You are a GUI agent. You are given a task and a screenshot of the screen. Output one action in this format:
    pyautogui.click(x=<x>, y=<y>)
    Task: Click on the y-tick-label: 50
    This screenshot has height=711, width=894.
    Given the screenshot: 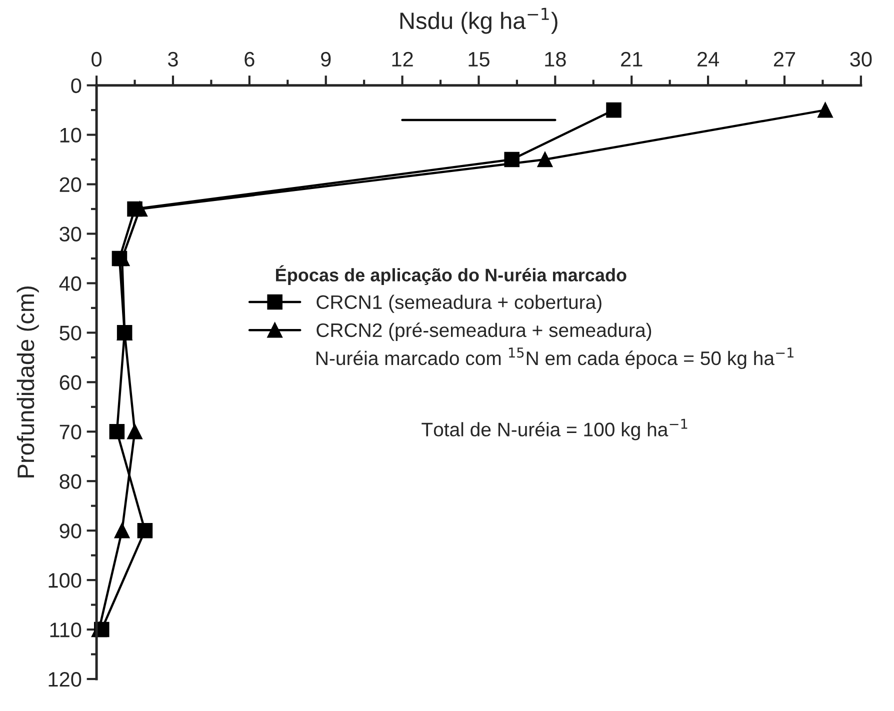 What is the action you would take?
    pyautogui.click(x=71, y=333)
    